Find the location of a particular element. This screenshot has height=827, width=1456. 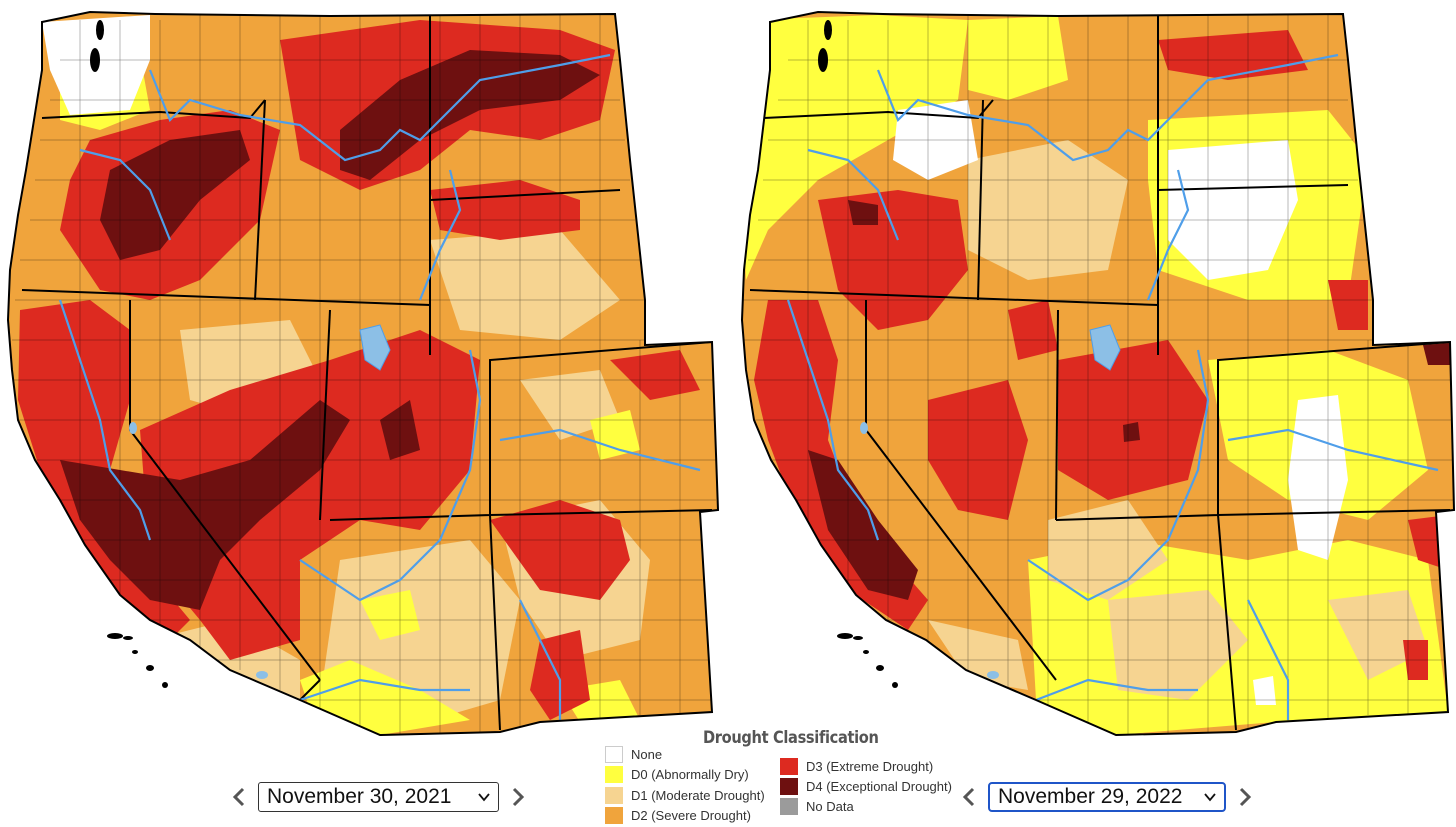

legend-label-none: None is located at coordinates (647, 754).